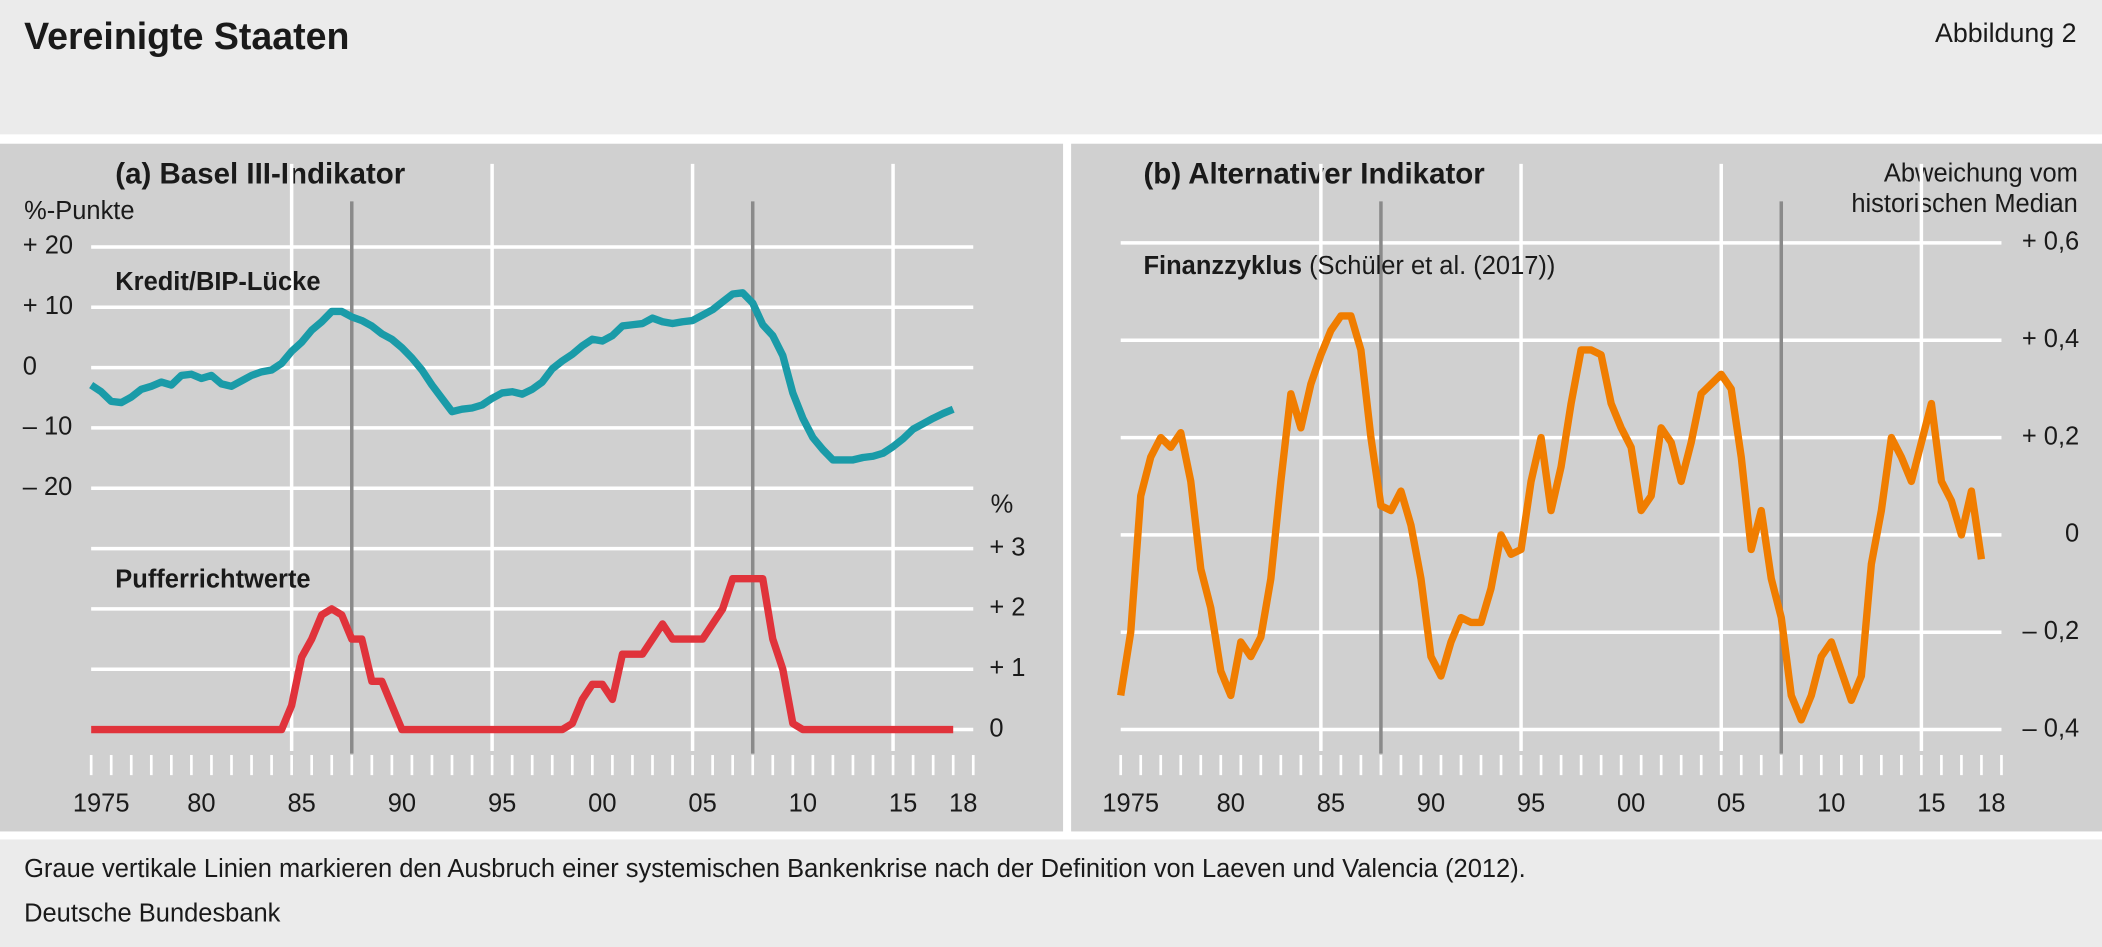 The width and height of the screenshot is (2102, 947). What do you see at coordinates (1314, 174) in the screenshot?
I see `panel-title: (b) Alternativer Indikator` at bounding box center [1314, 174].